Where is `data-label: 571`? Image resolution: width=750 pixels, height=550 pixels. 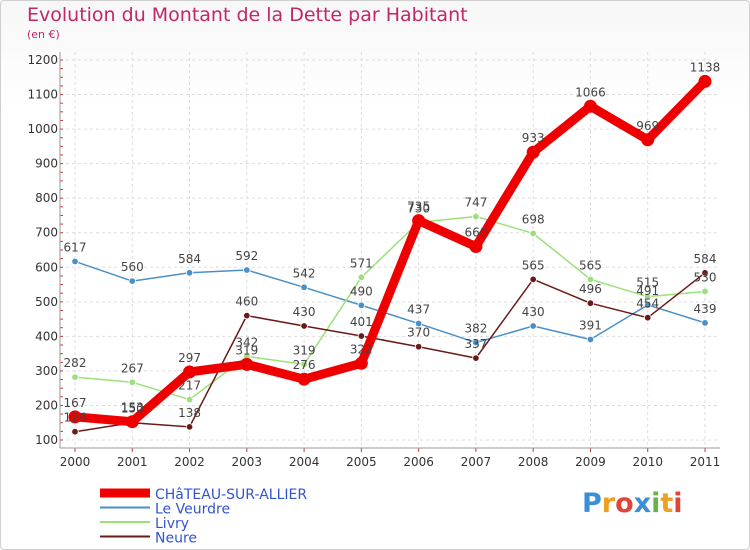 data-label: 571 is located at coordinates (361, 263).